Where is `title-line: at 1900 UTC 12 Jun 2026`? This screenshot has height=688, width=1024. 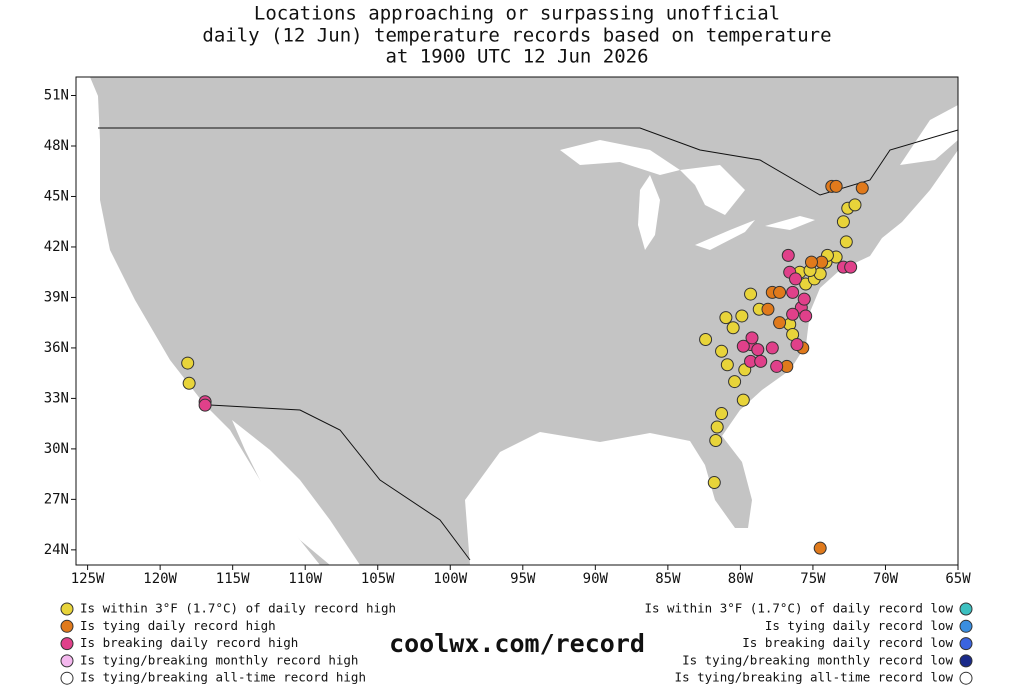
title-line: at 1900 UTC 12 Jun 2026 is located at coordinates (516, 57).